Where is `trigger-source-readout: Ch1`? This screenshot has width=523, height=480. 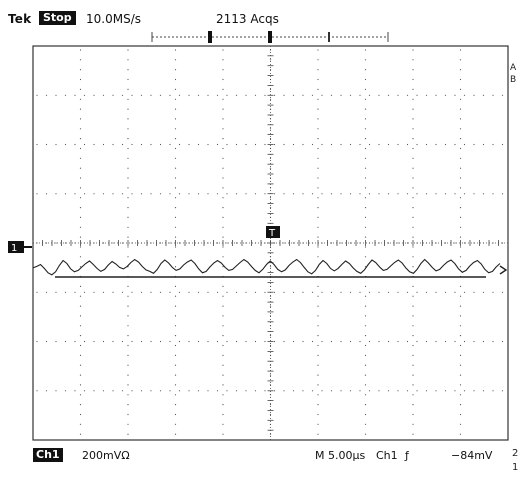 trigger-source-readout: Ch1 is located at coordinates (387, 455).